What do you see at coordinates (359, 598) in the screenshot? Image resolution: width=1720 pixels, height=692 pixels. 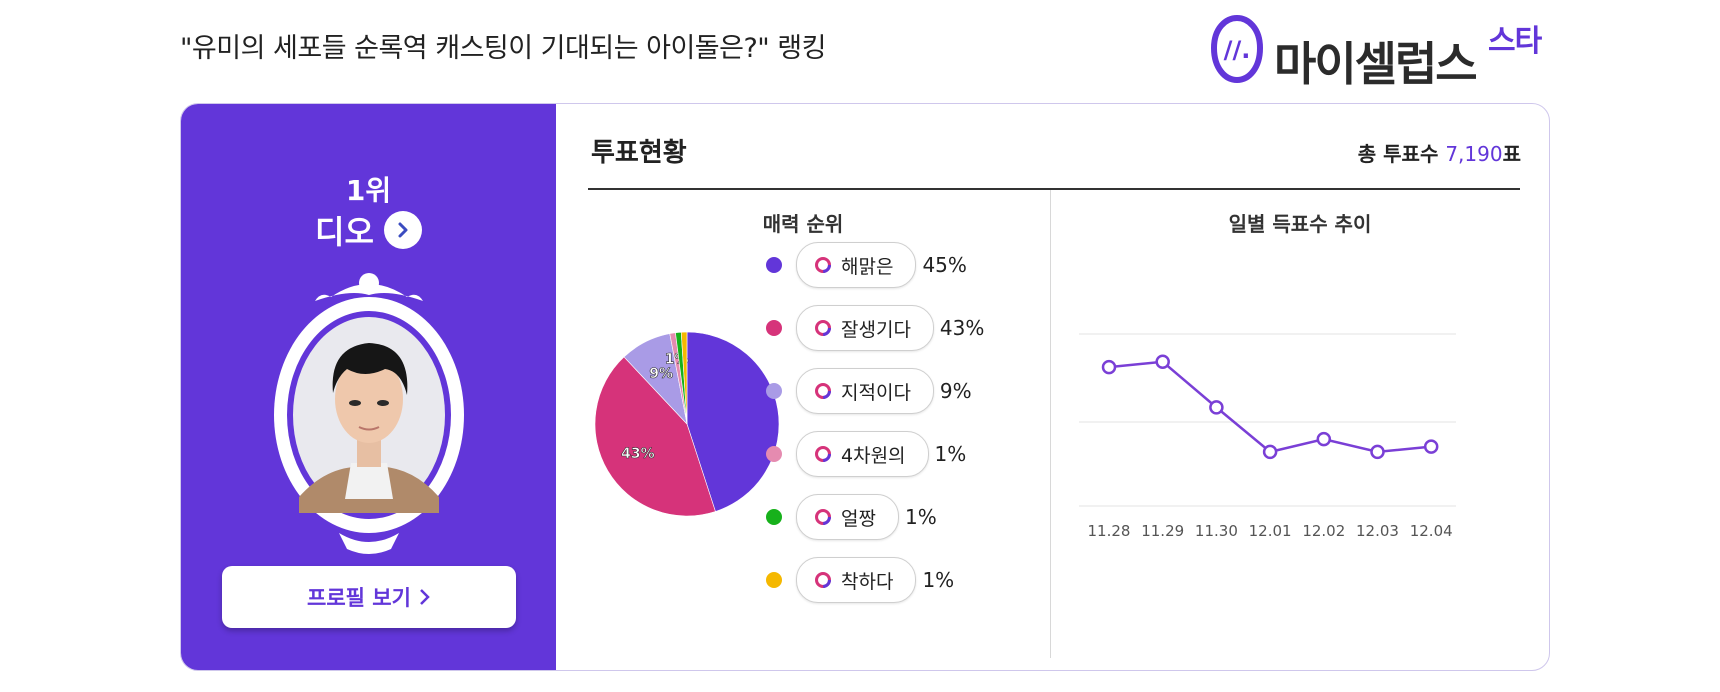 I see `profile-view-label: 프로필 보기` at bounding box center [359, 598].